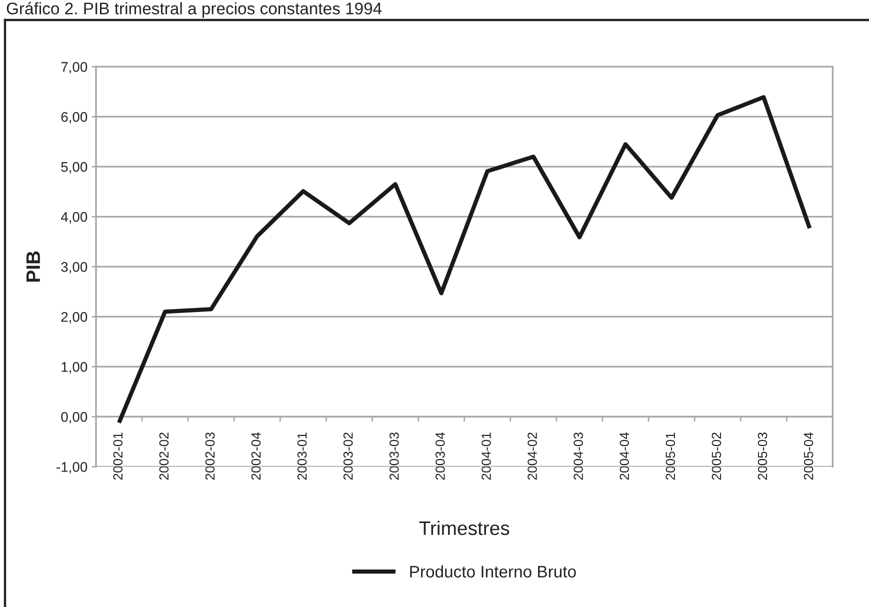  Describe the element at coordinates (194, 10) in the screenshot. I see `chart-title: Gráfico 2. PIB trimestral a precios constantes 1994` at that location.